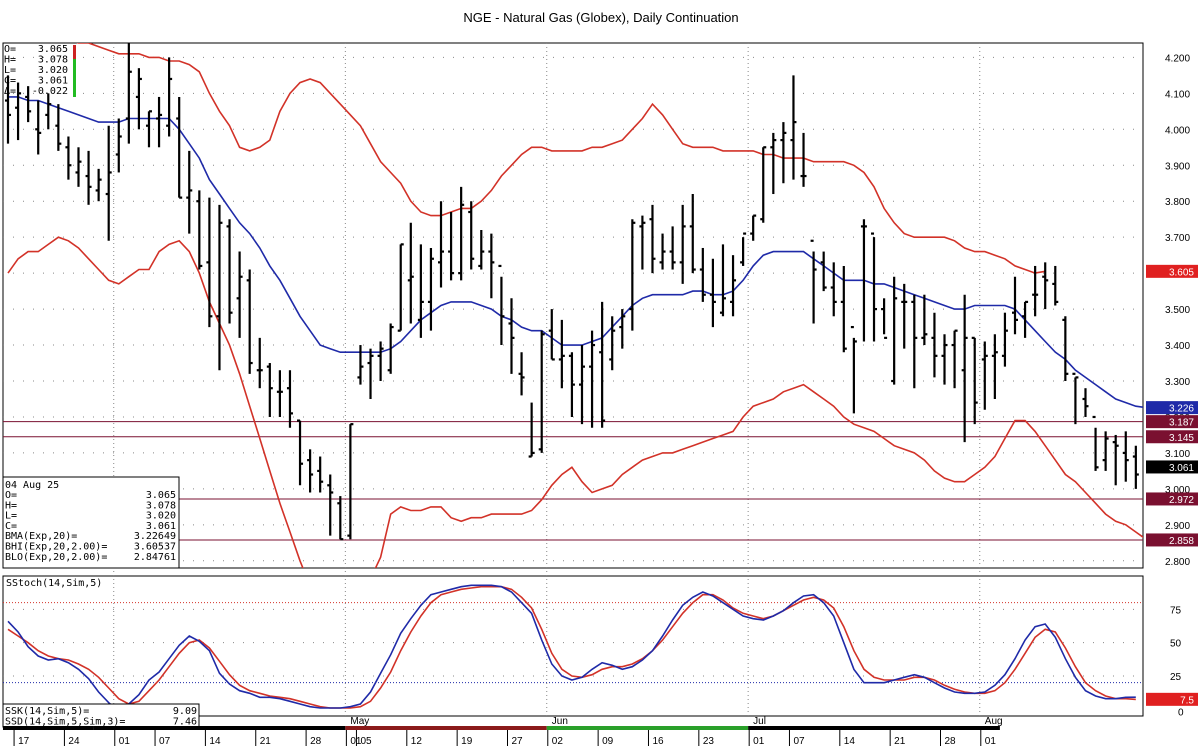 Image resolution: width=1202 pixels, height=748 pixels. Describe the element at coordinates (74, 52) in the screenshot. I see `change-indicator-top` at that location.